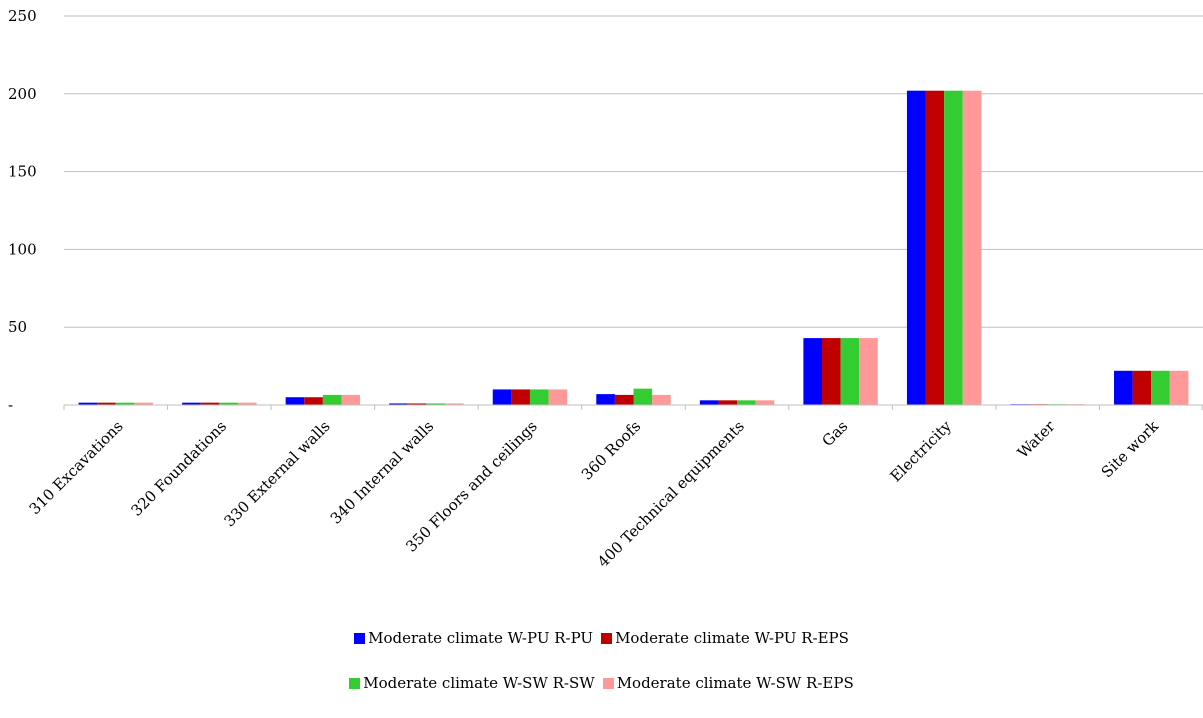  Describe the element at coordinates (17, 327) in the screenshot. I see `y-tick-label: 50` at that location.